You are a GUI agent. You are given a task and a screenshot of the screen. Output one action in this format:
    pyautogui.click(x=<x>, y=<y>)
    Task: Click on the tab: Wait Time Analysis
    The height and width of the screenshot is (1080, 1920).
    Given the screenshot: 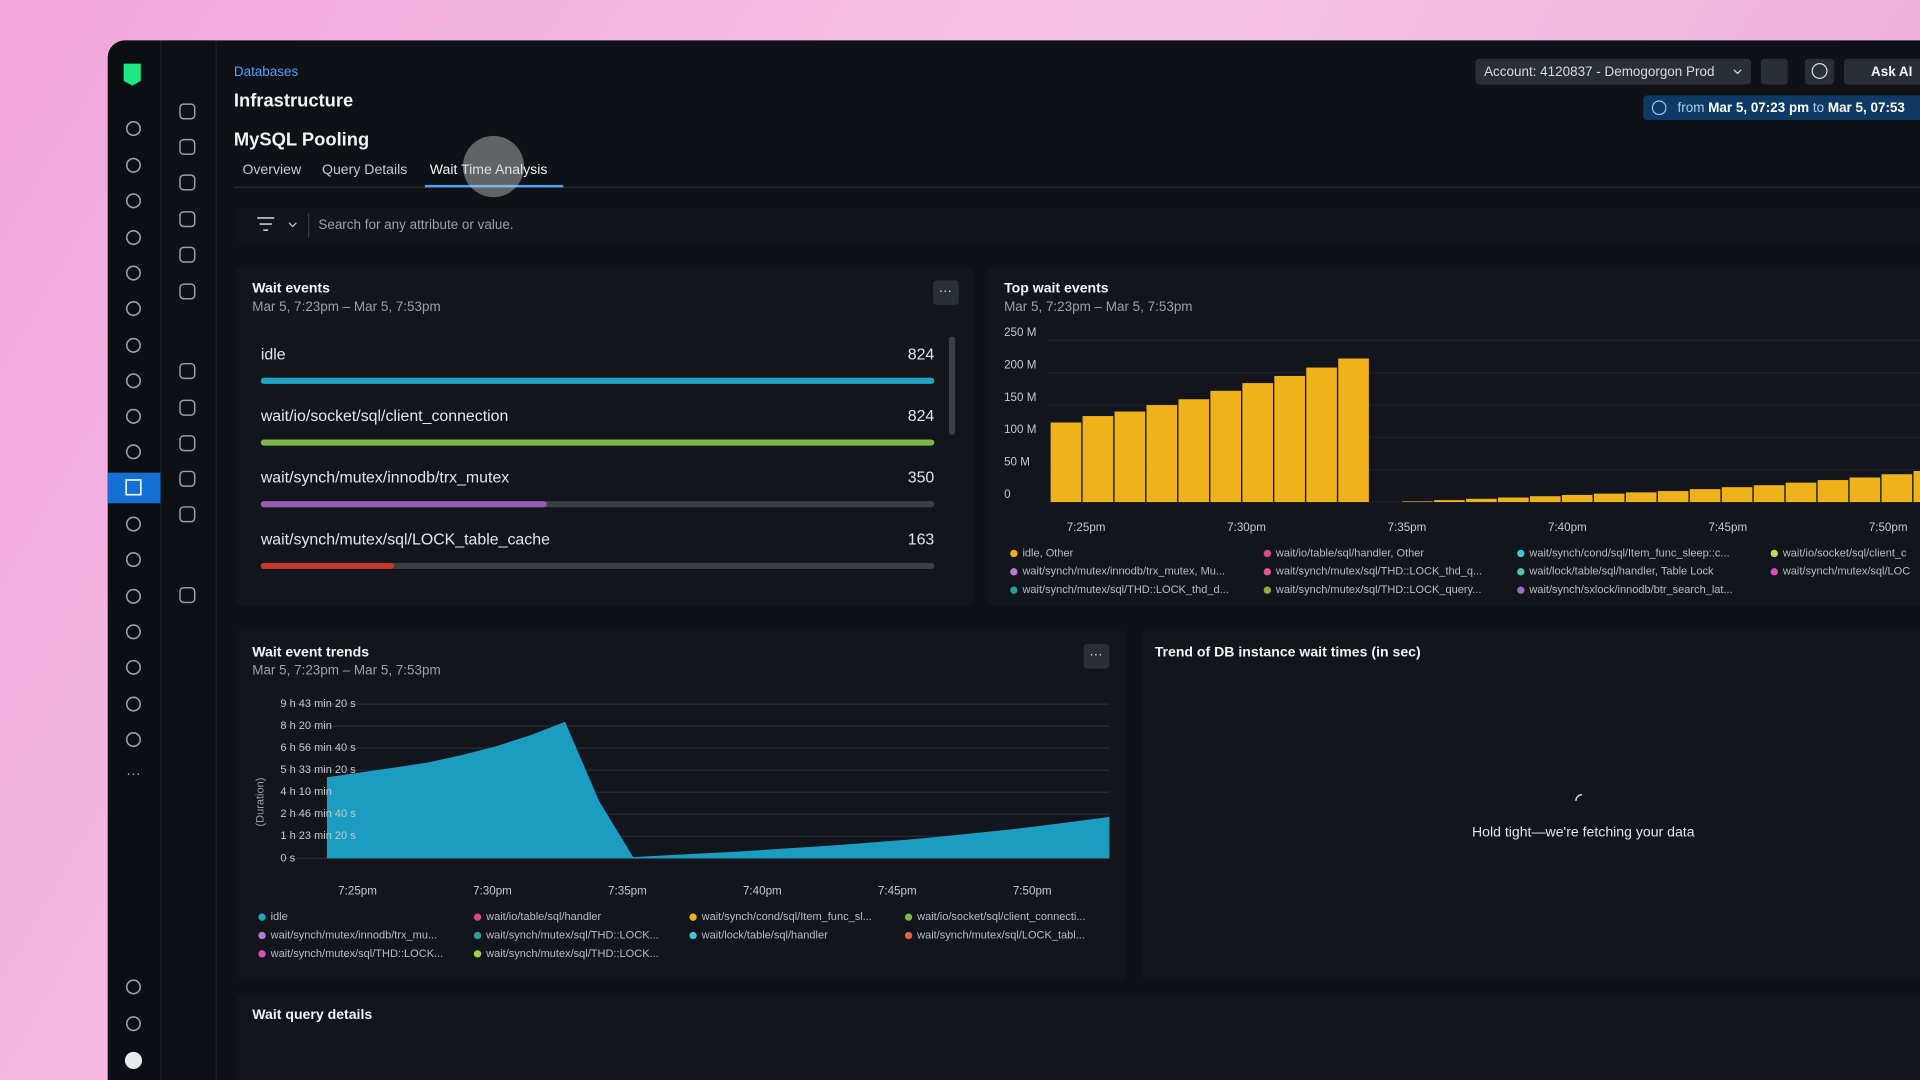 What is the action you would take?
    pyautogui.click(x=489, y=169)
    